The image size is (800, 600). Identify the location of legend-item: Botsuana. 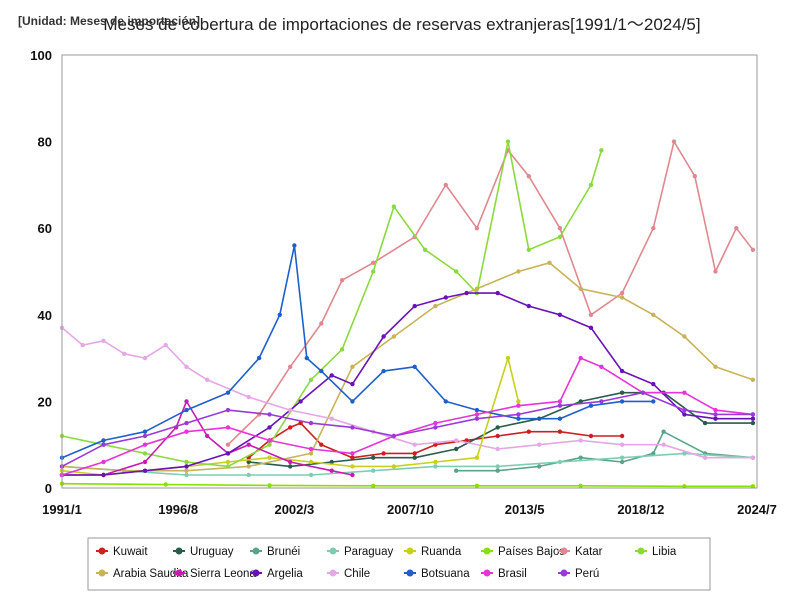
(437, 574).